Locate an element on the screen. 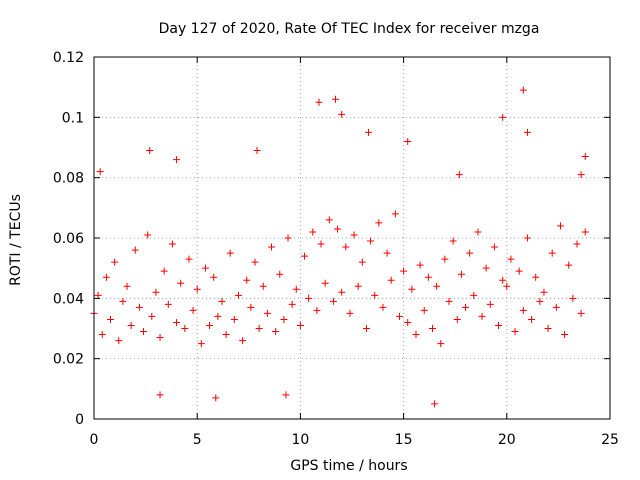 The height and width of the screenshot is (480, 640). x-tick-label: 15 is located at coordinates (404, 440).